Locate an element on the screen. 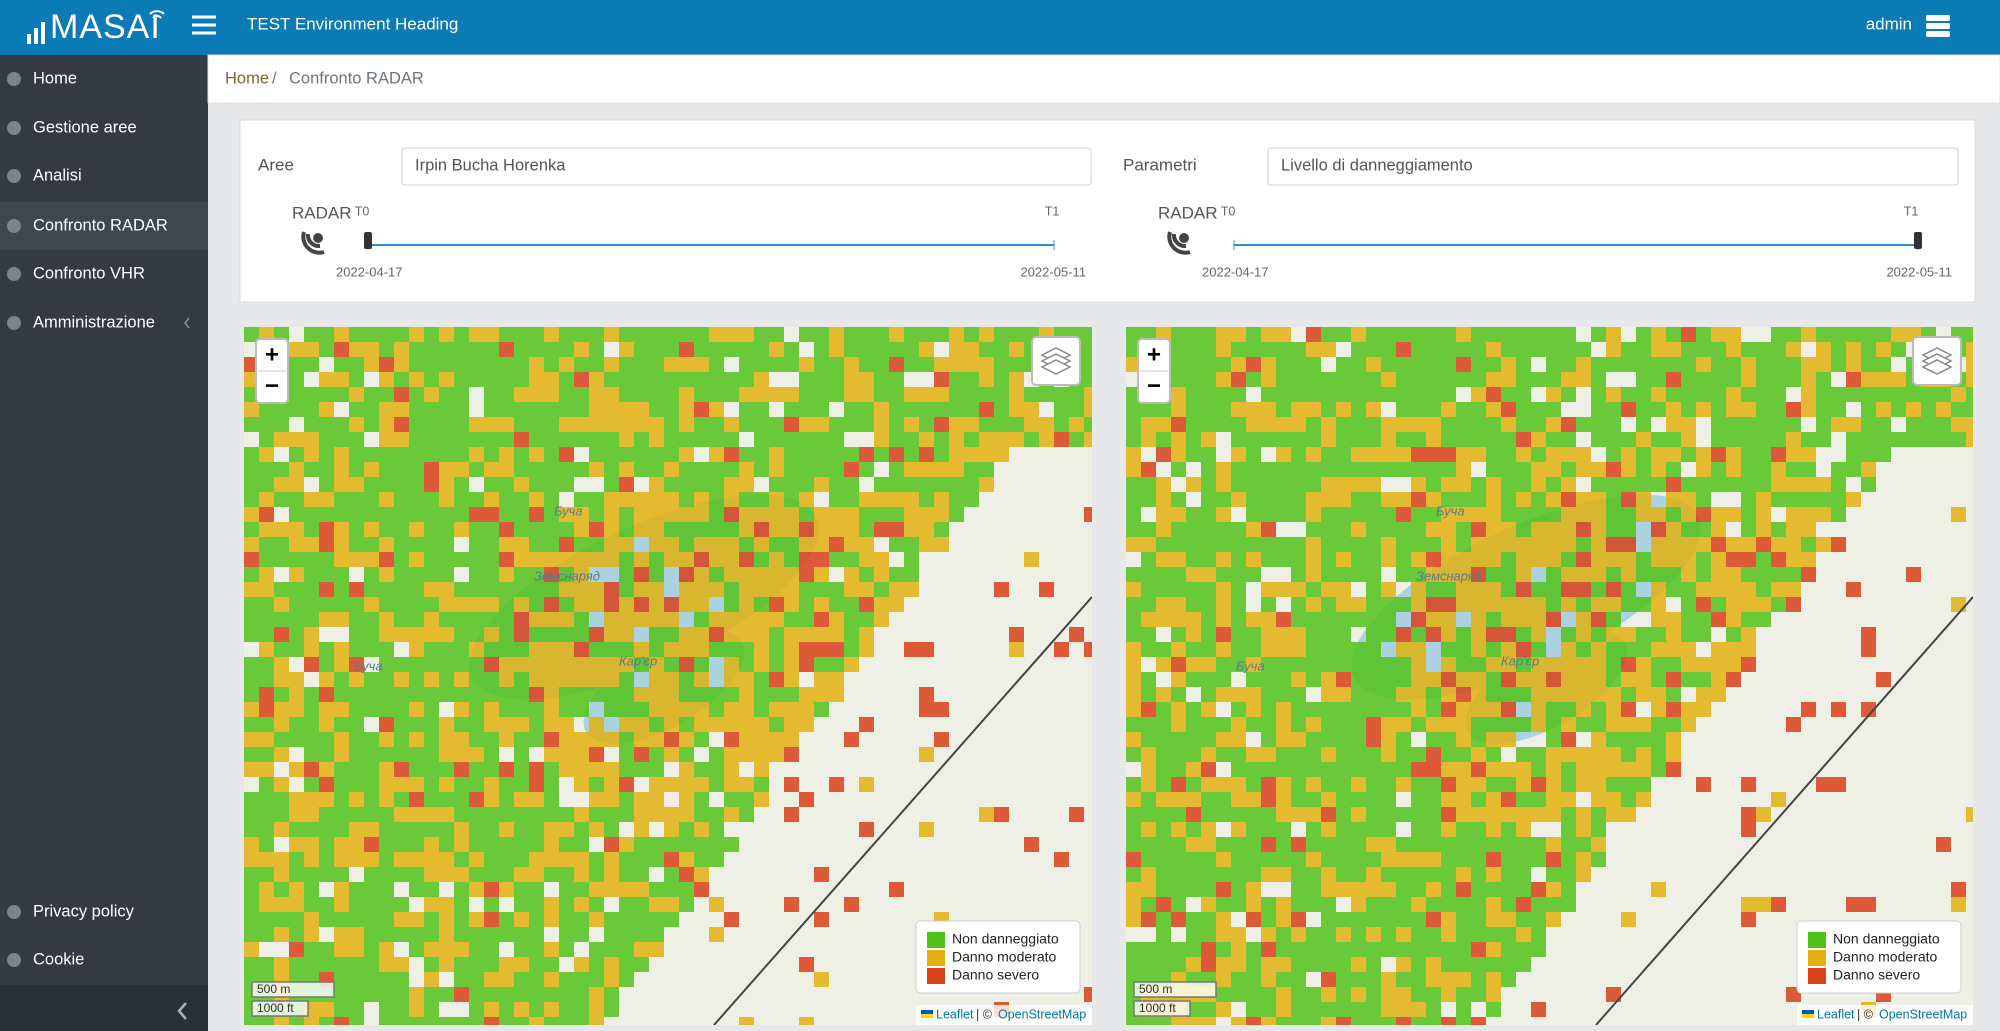 The image size is (2000, 1031). user-name: admin is located at coordinates (1889, 23).